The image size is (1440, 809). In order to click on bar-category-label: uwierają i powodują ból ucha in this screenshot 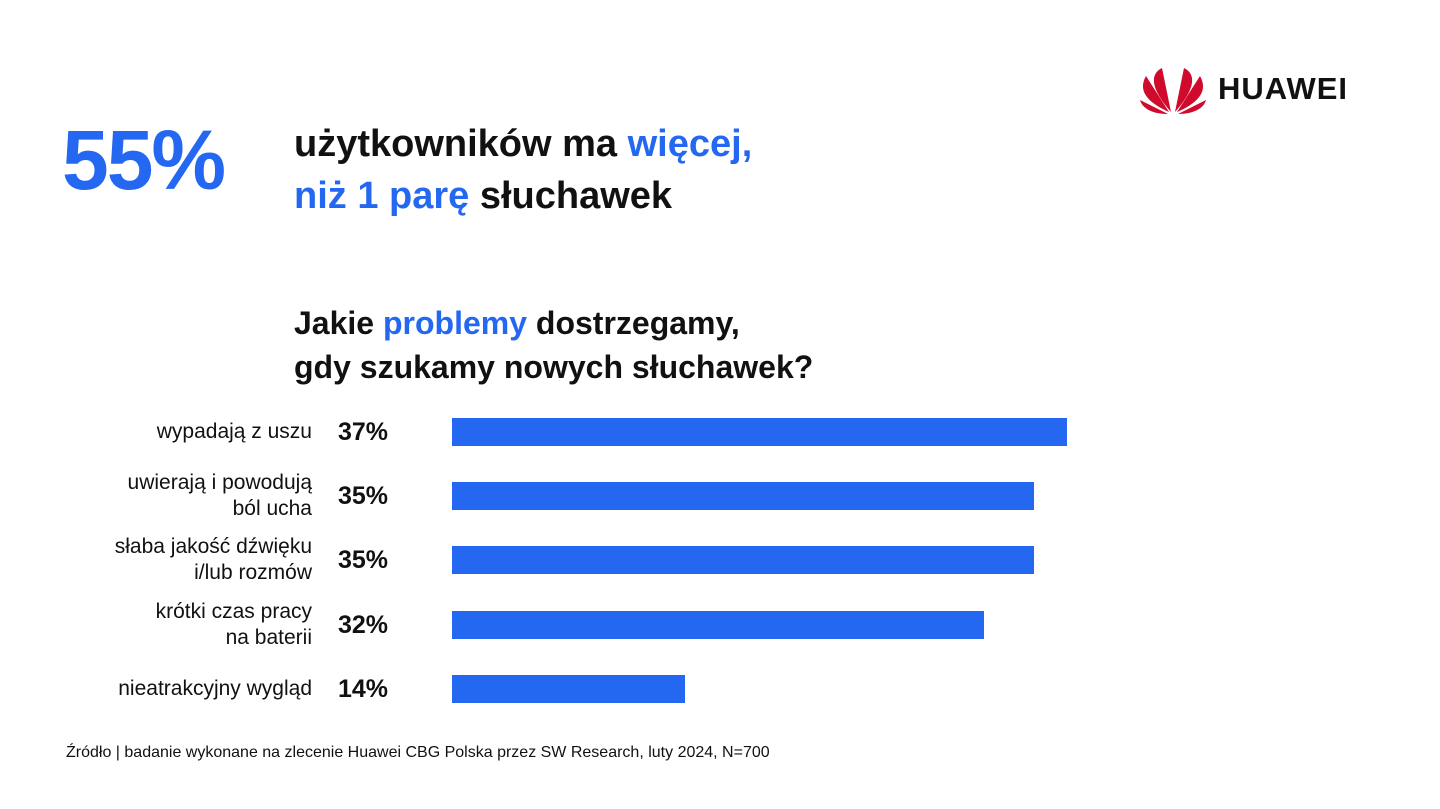, I will do `click(162, 496)`.